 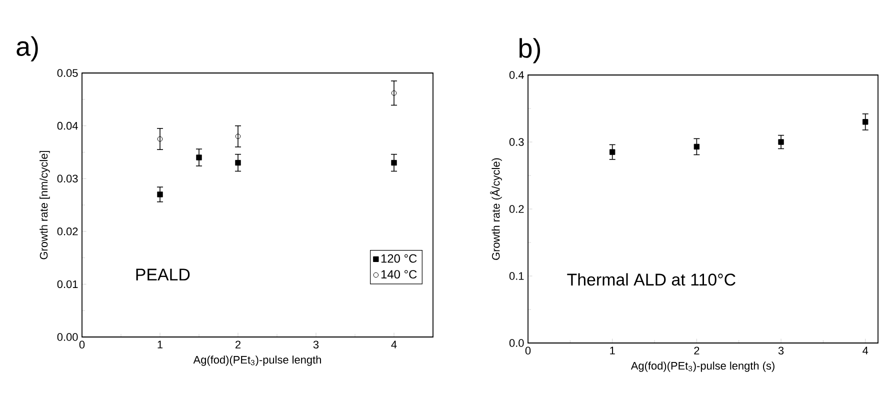 What do you see at coordinates (516, 209) in the screenshot?
I see `y-tick-label: 0.2` at bounding box center [516, 209].